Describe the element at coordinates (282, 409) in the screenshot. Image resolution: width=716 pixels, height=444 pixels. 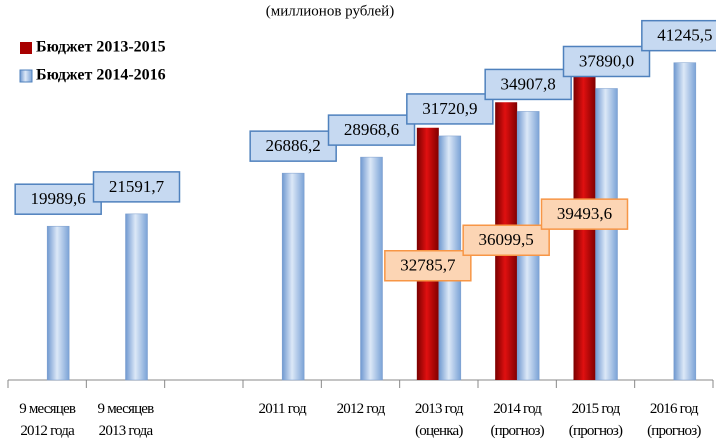
I see `x-tick-label: 2011 год` at that location.